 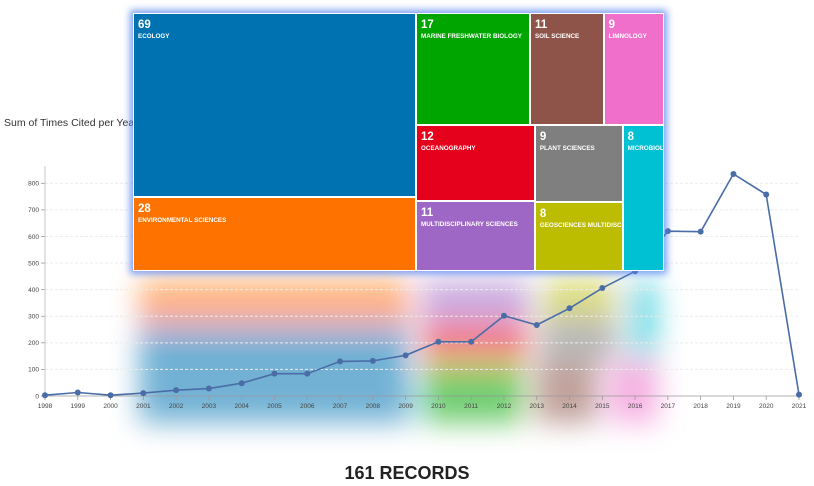 What do you see at coordinates (799, 406) in the screenshot?
I see `x-tick-label: 2021` at bounding box center [799, 406].